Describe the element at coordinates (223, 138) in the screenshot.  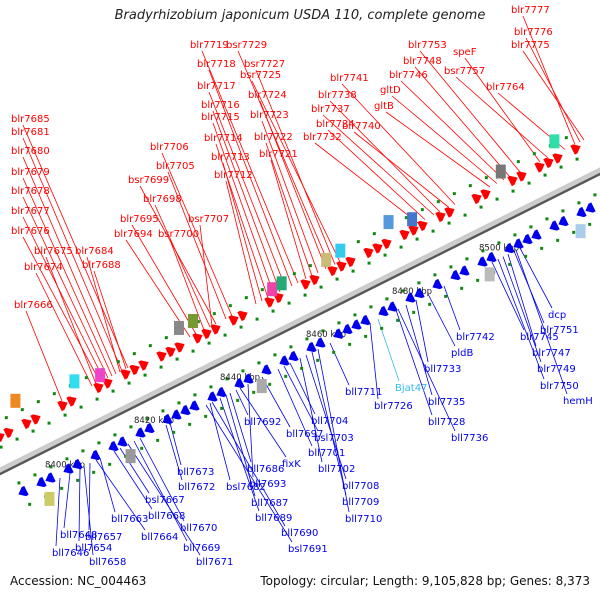
I see `gene-label: blr7714` at that location.